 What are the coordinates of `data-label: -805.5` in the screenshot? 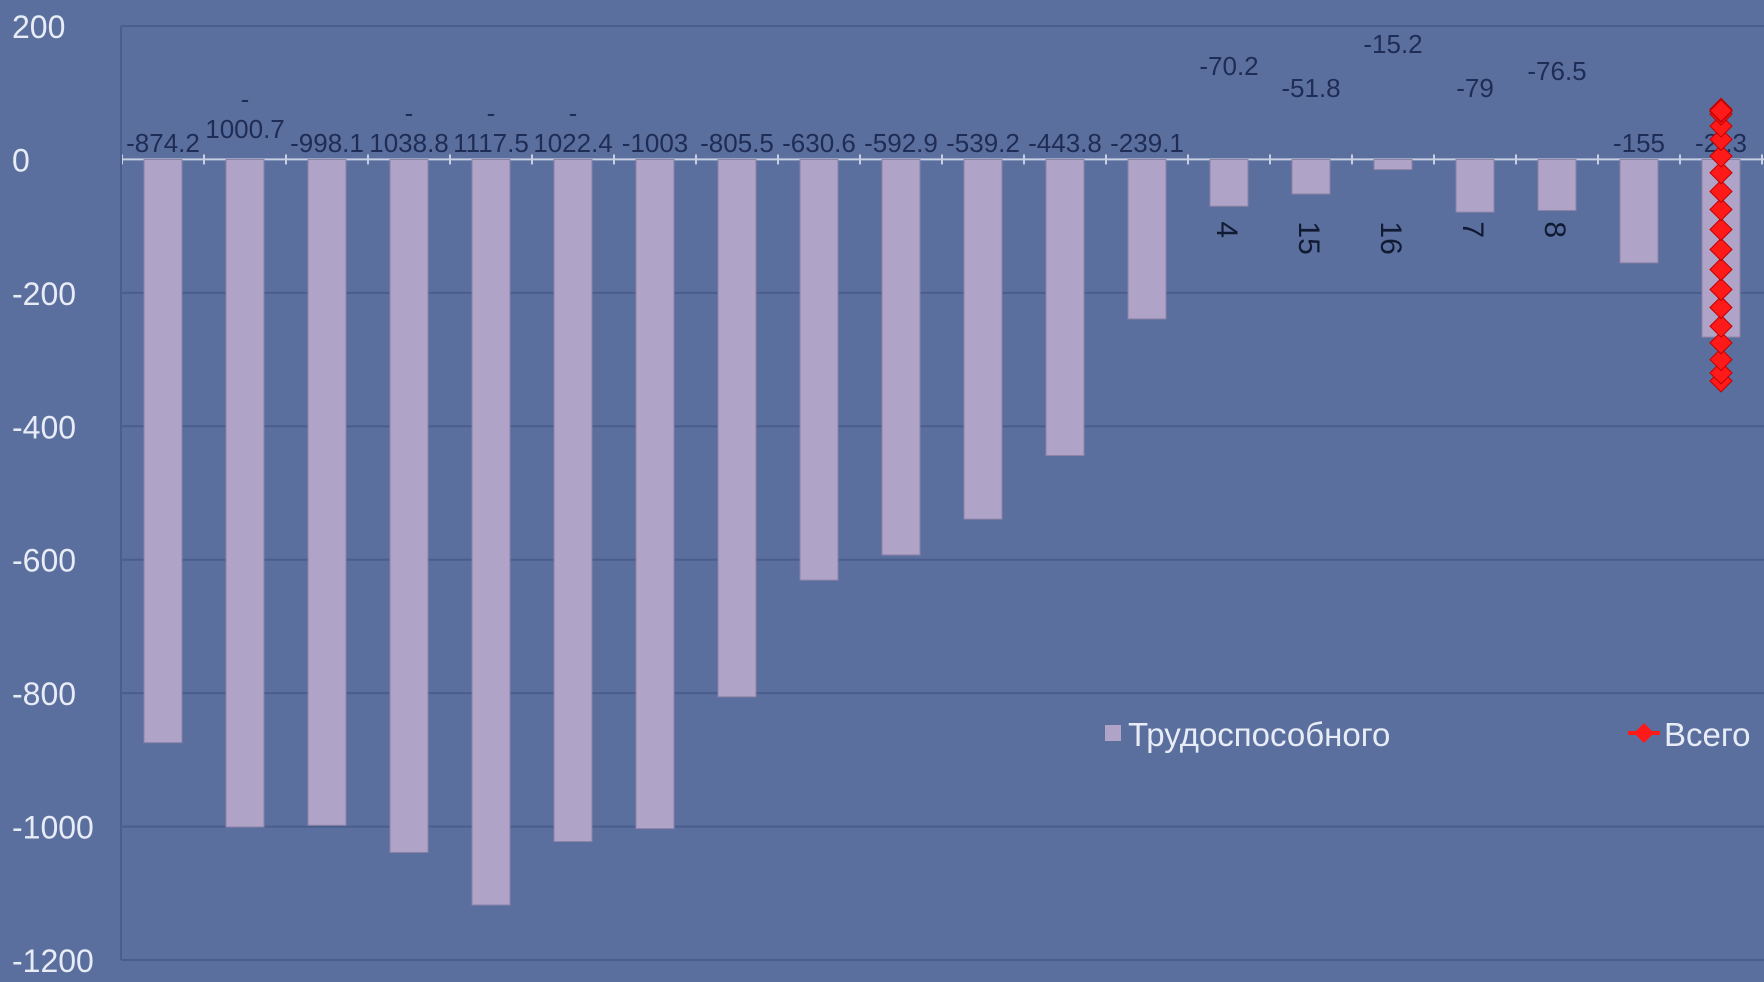 It's located at (737, 143).